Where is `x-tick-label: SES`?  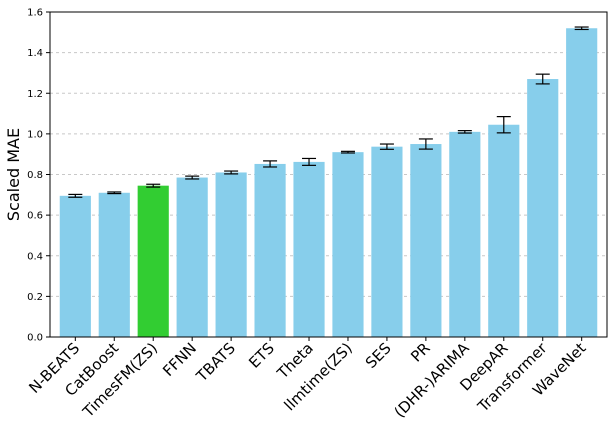
x-tick-label: SES is located at coordinates (378, 355).